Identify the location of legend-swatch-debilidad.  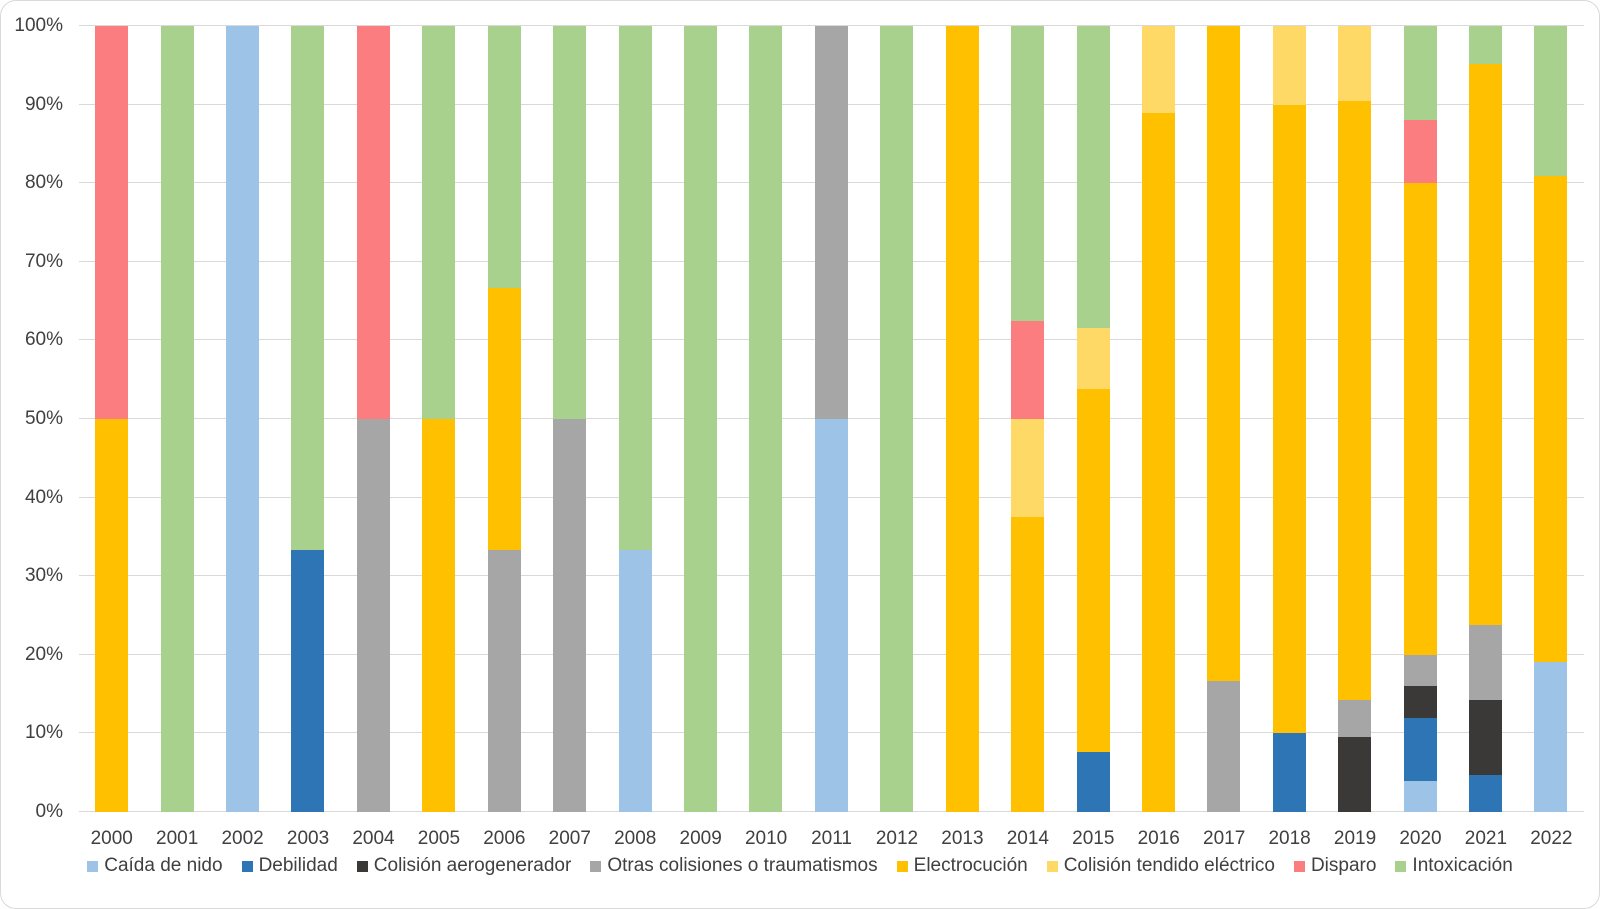
(247, 866).